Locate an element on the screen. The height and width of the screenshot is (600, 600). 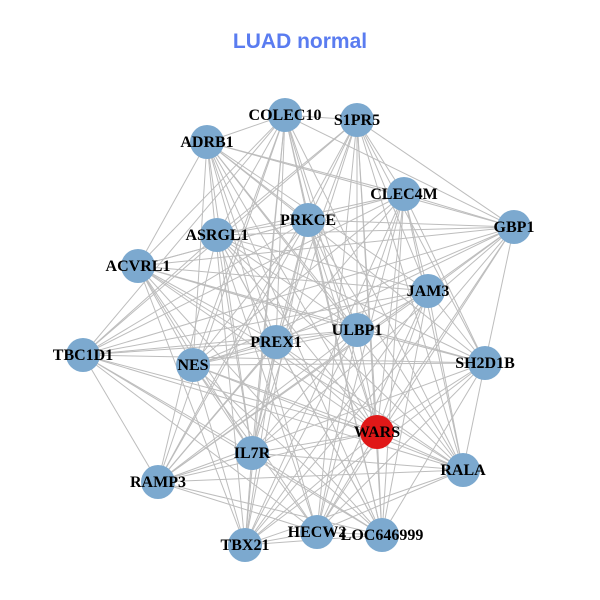
node-label-SH2D1B: SH2D1B is located at coordinates (485, 363).